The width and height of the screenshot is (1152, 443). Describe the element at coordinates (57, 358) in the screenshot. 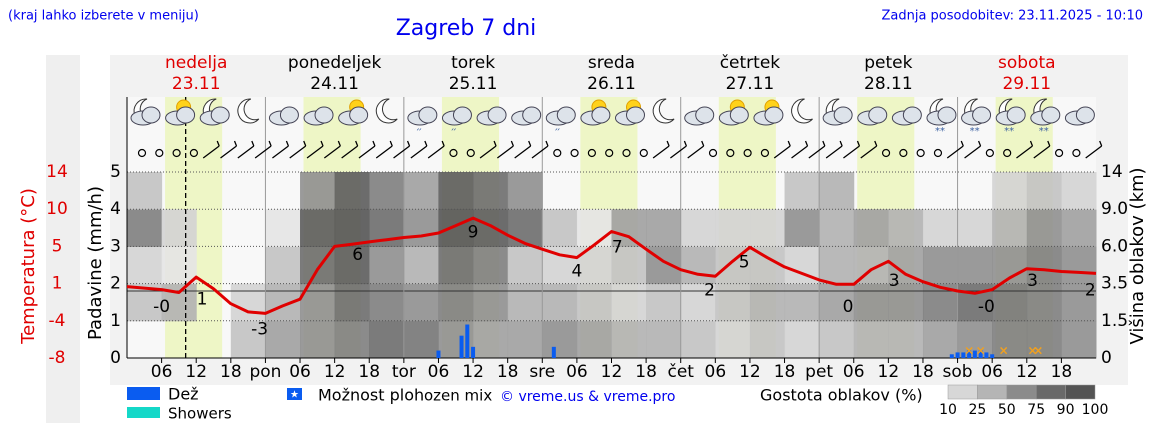

I see `temp-tick-label: -8` at that location.